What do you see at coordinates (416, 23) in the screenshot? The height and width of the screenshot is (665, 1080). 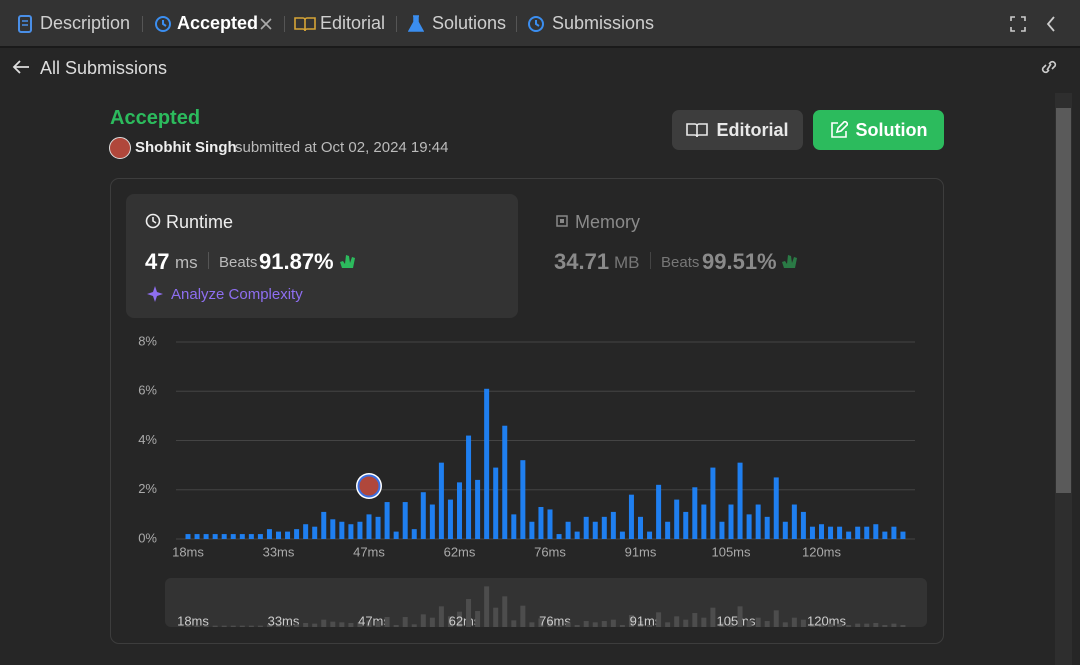 I see `solutions-icon` at bounding box center [416, 23].